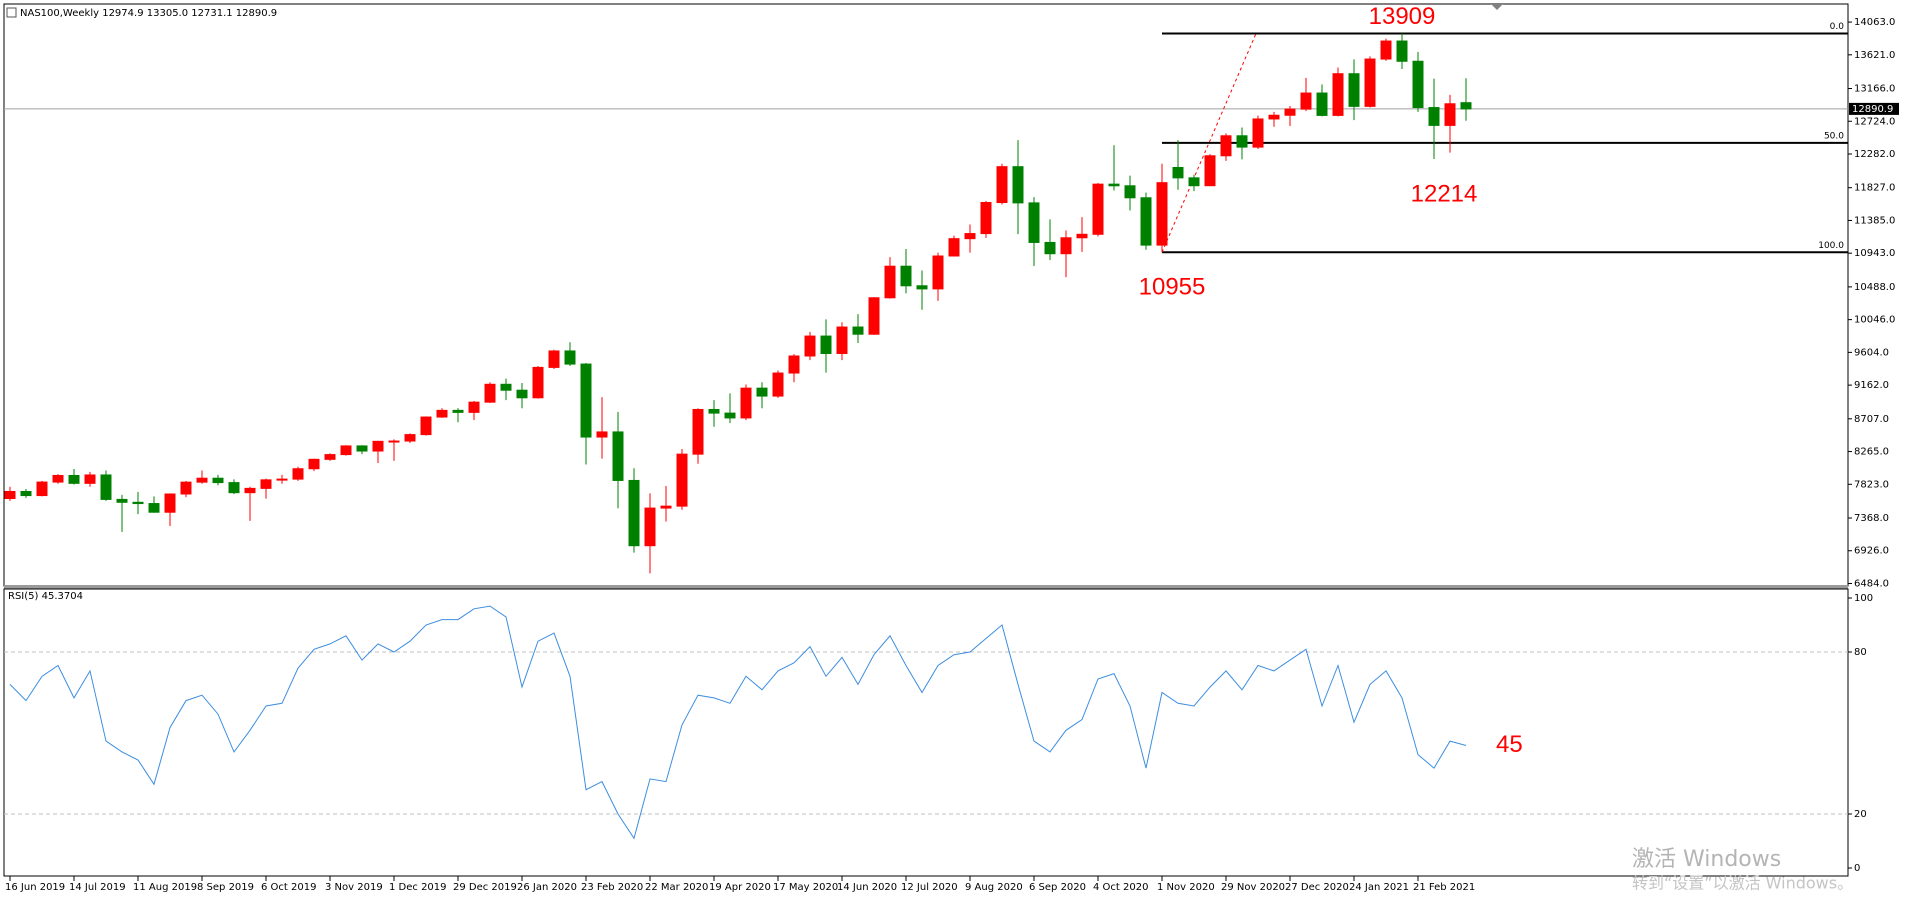 This screenshot has height=900, width=1920. What do you see at coordinates (1874, 89) in the screenshot?
I see `y-tick-label: 13166.0` at bounding box center [1874, 89].